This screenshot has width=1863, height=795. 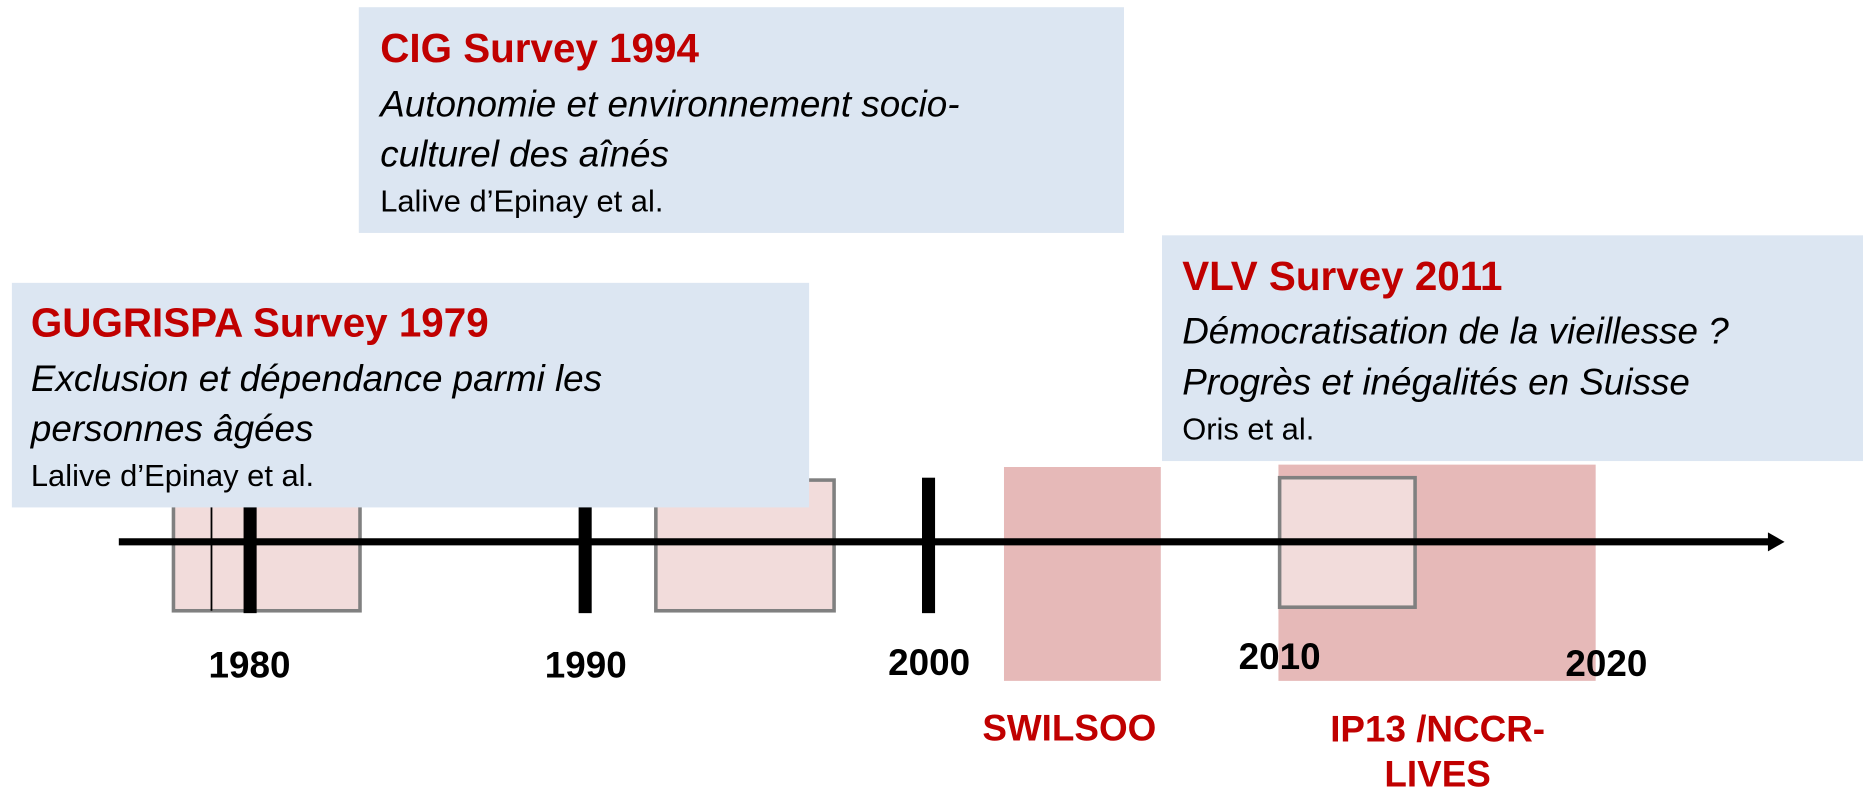 What do you see at coordinates (1437, 774) in the screenshot?
I see `project-label: LIVES` at bounding box center [1437, 774].